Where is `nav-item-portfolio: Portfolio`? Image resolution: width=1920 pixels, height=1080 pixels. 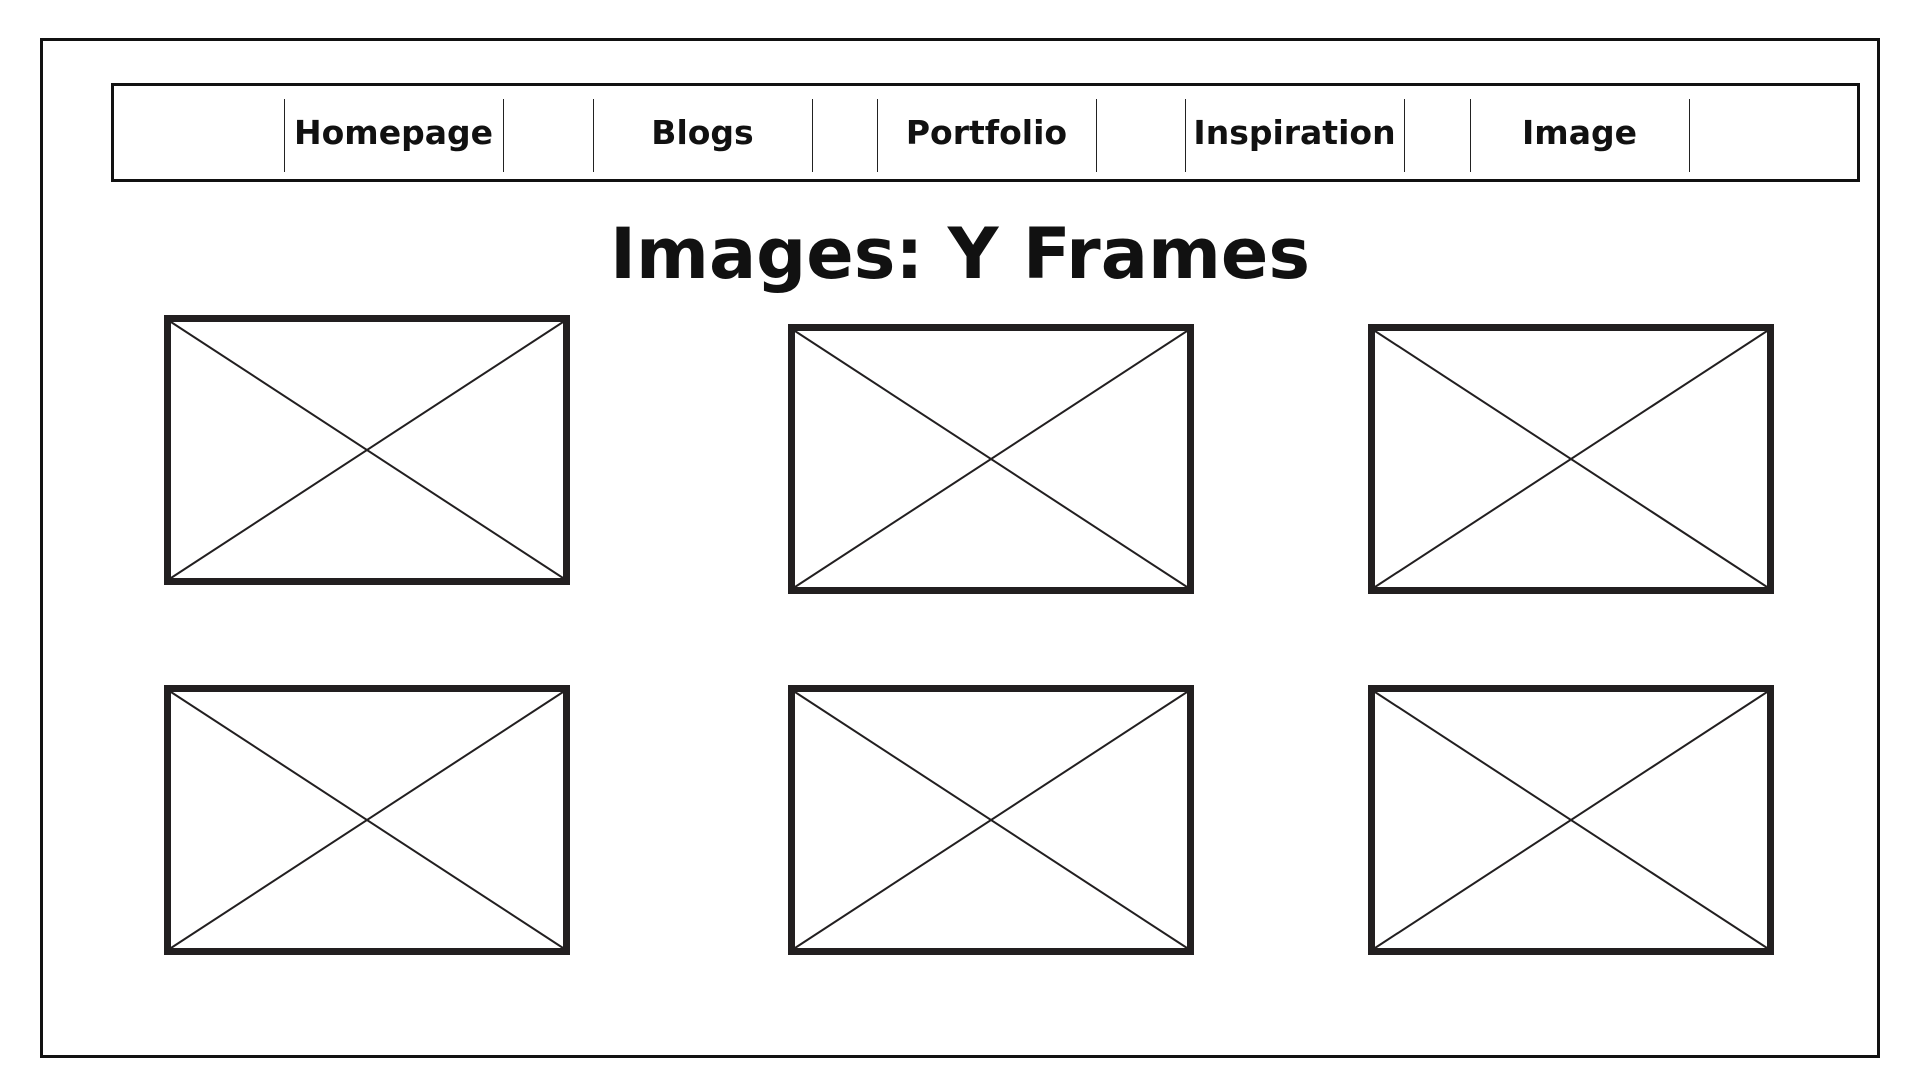 nav-item-portfolio: Portfolio is located at coordinates (986, 132).